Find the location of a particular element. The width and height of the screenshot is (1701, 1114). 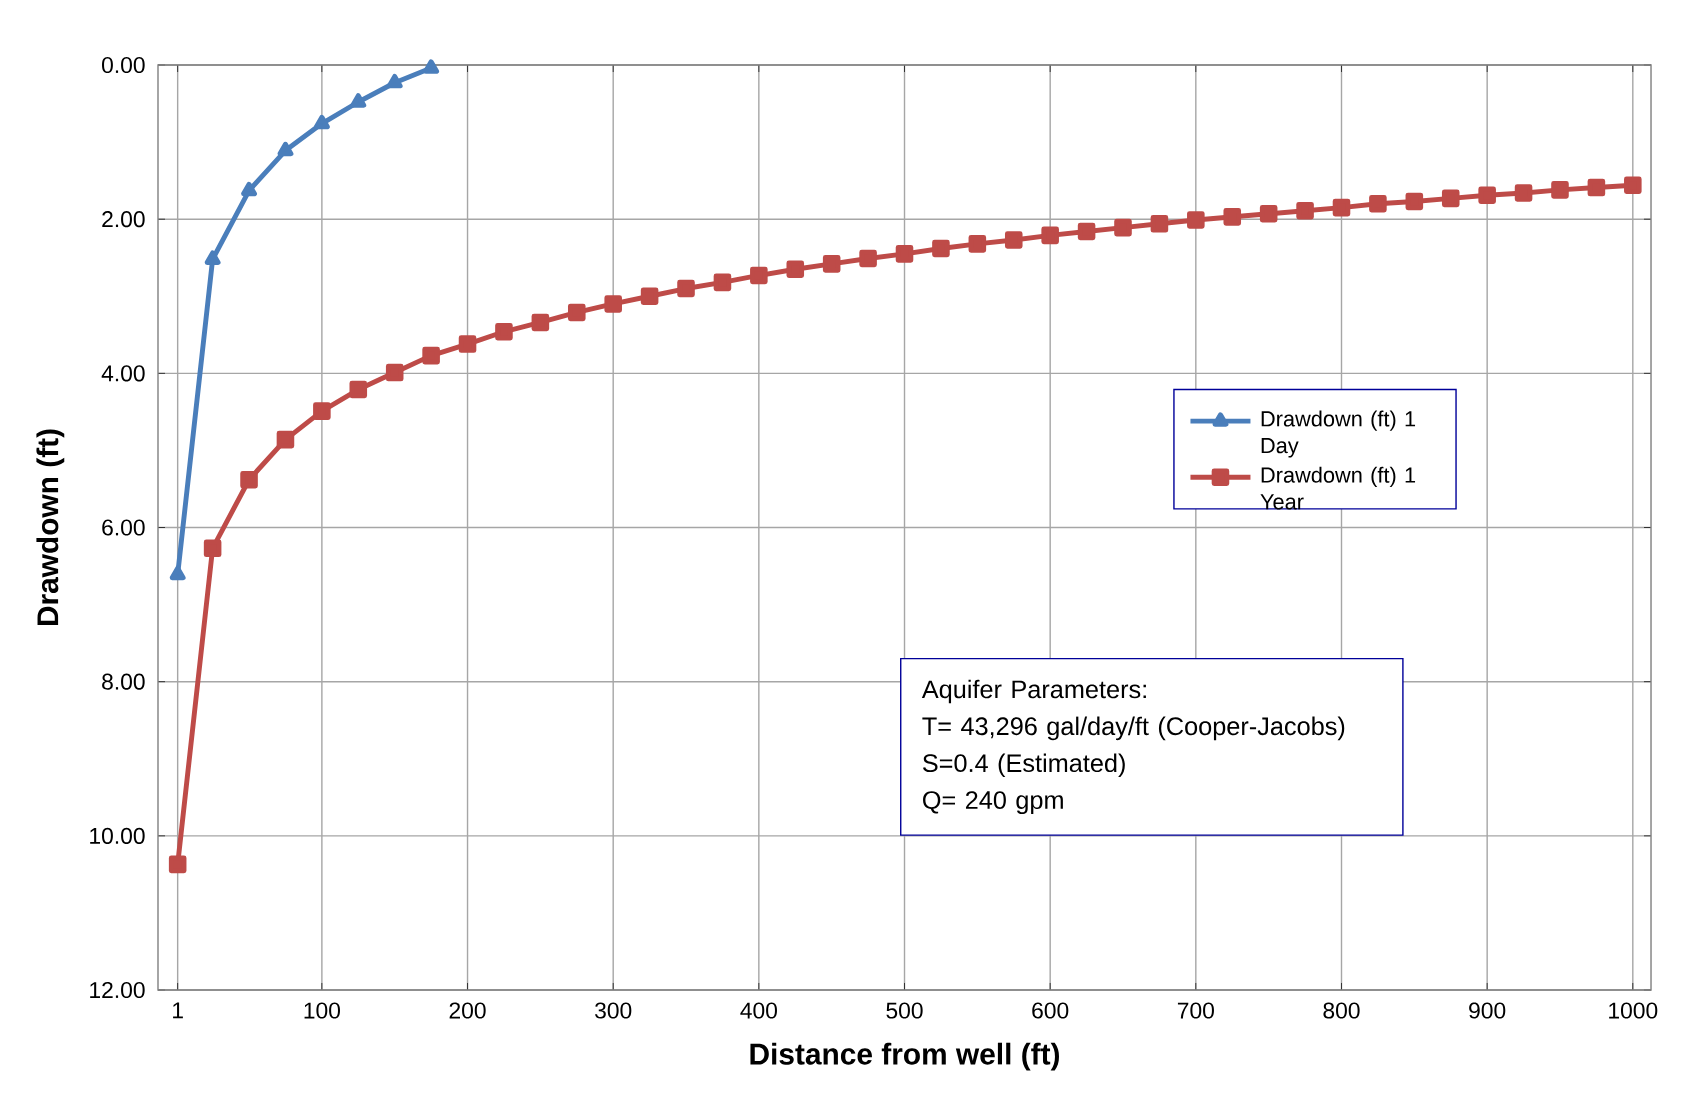

y-tick-label: 8.00 is located at coordinates (123, 681).